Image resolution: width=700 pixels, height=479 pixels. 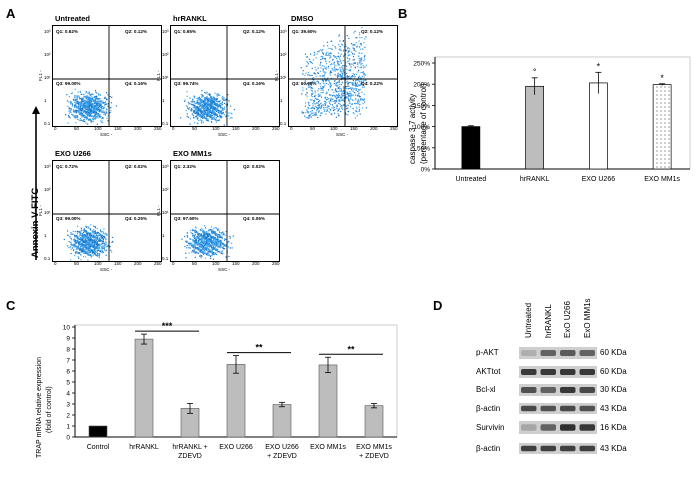 I want to click on category-label: EXO MM1s, so click(x=328, y=447).